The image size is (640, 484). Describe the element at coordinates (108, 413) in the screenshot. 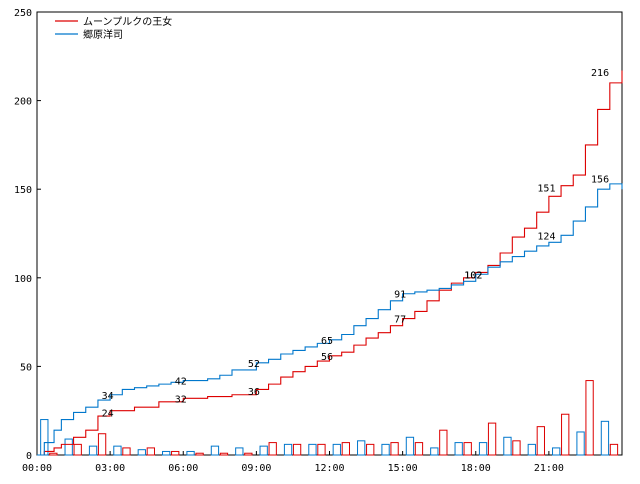

I see `point-label-series-0: 24` at that location.